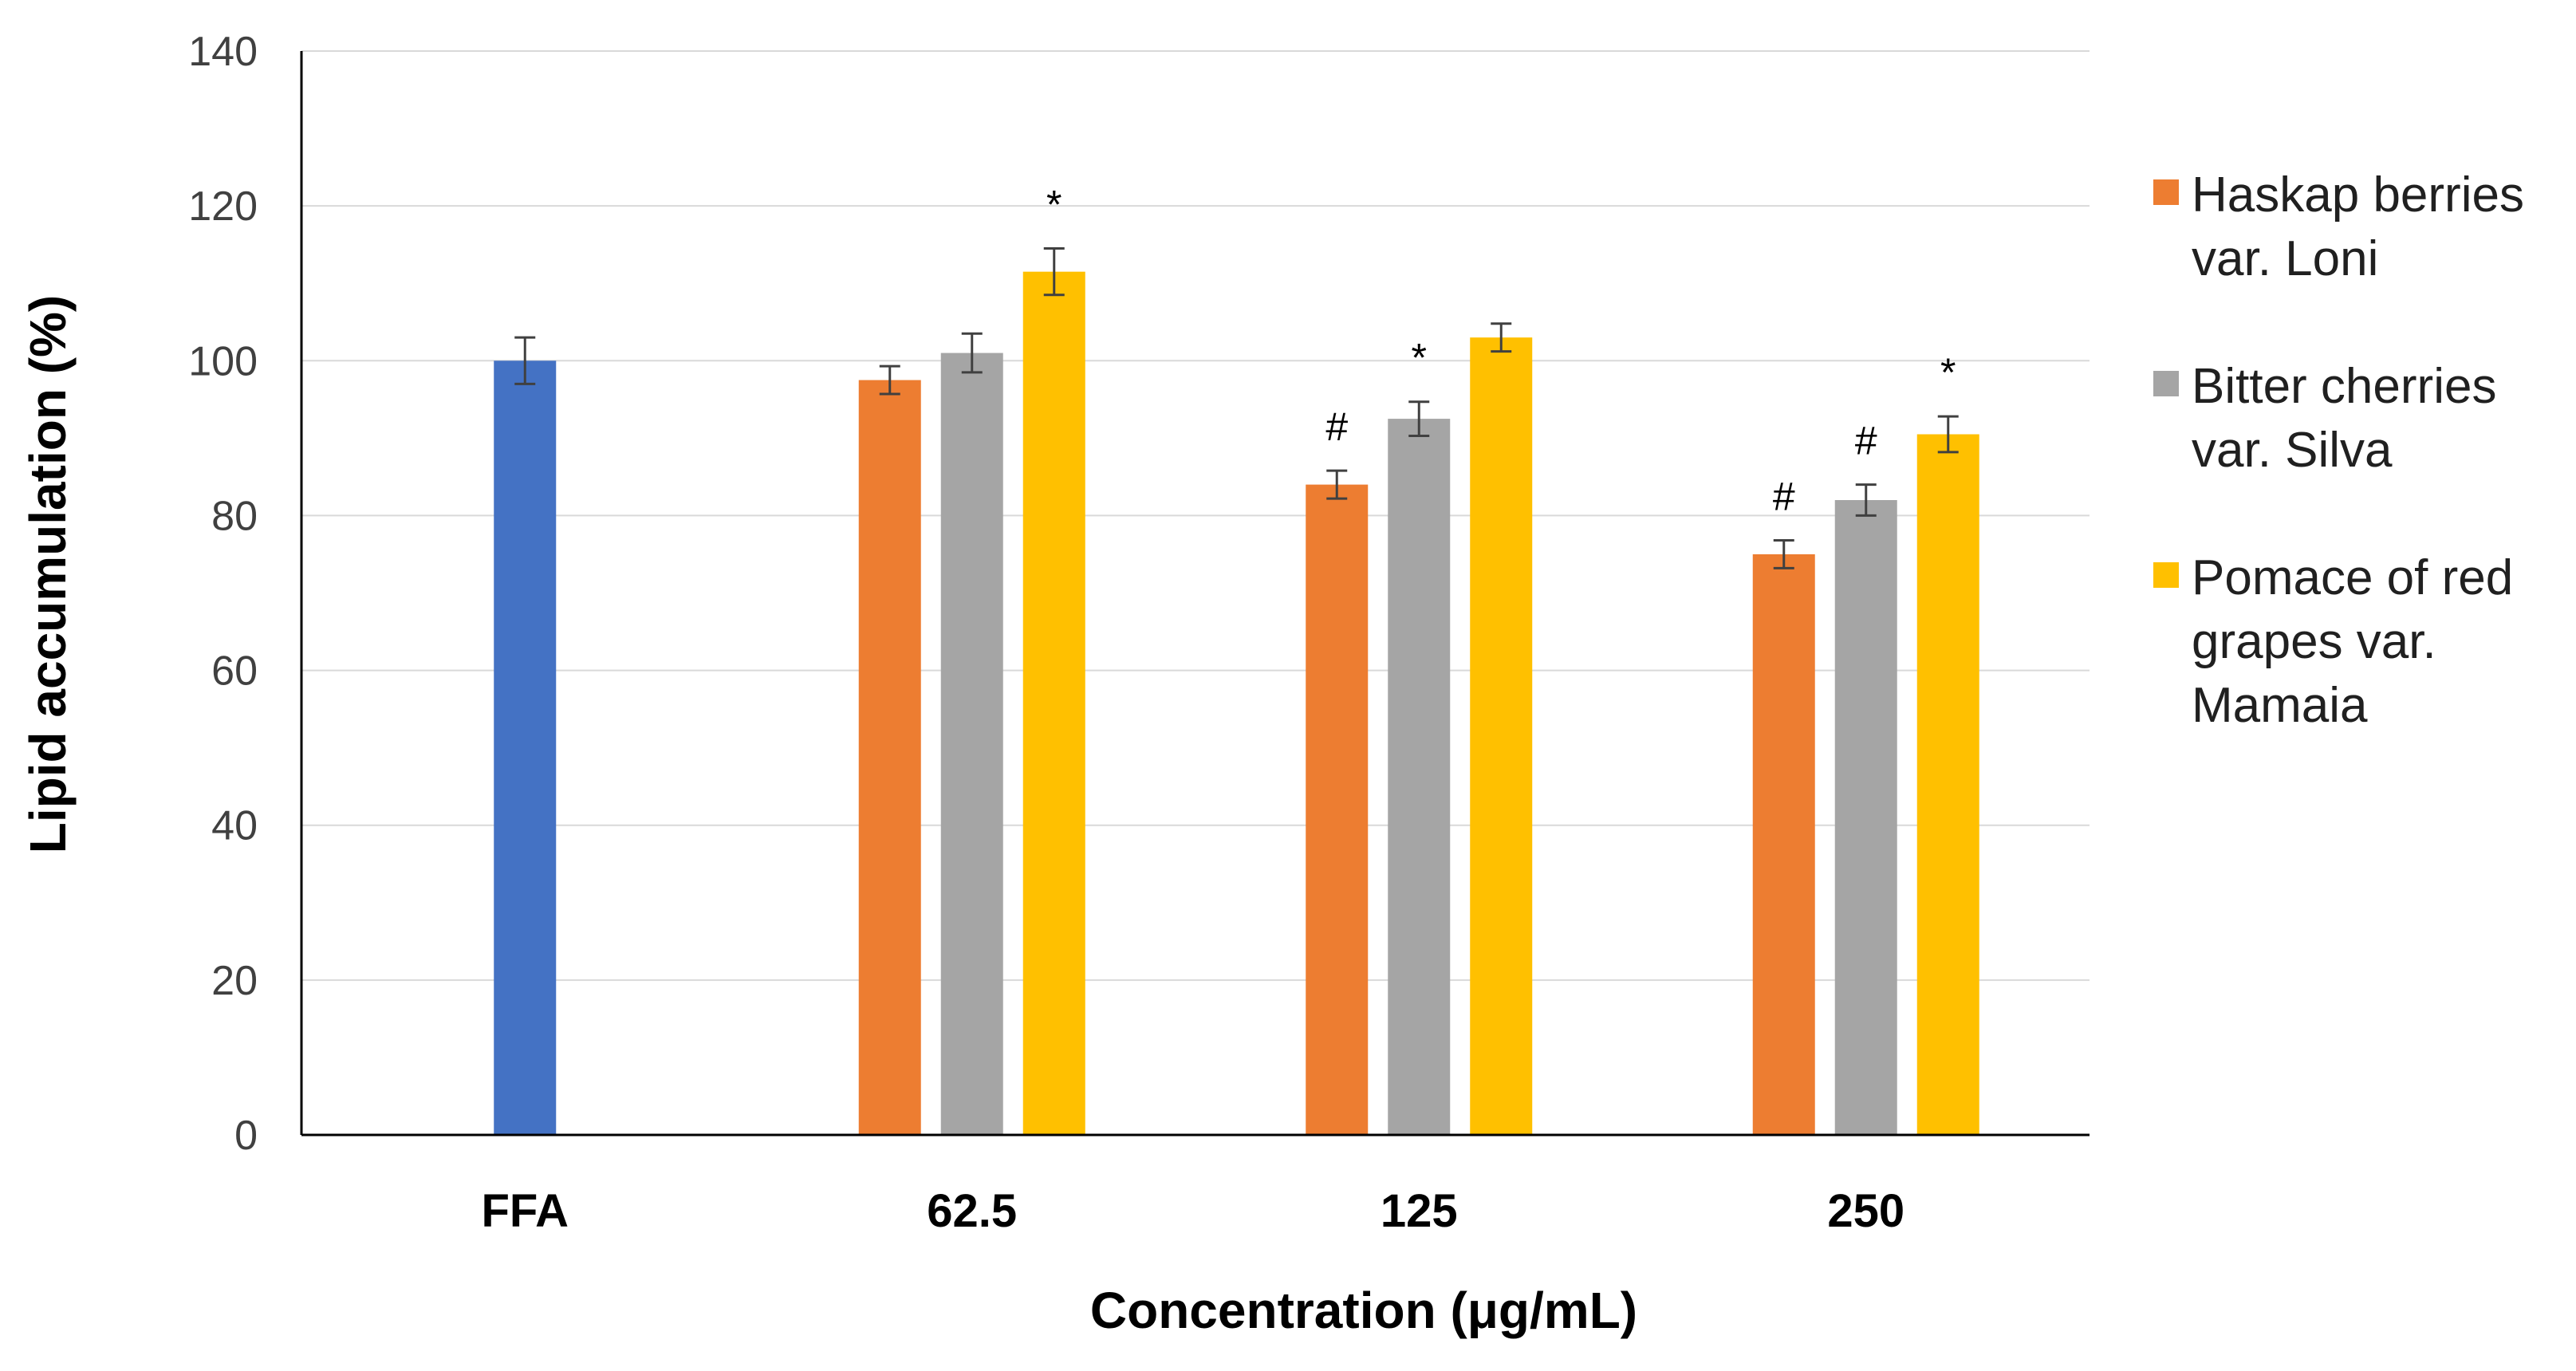 Image resolution: width=2576 pixels, height=1371 pixels. Describe the element at coordinates (223, 361) in the screenshot. I see `y-tick-label: 100` at that location.